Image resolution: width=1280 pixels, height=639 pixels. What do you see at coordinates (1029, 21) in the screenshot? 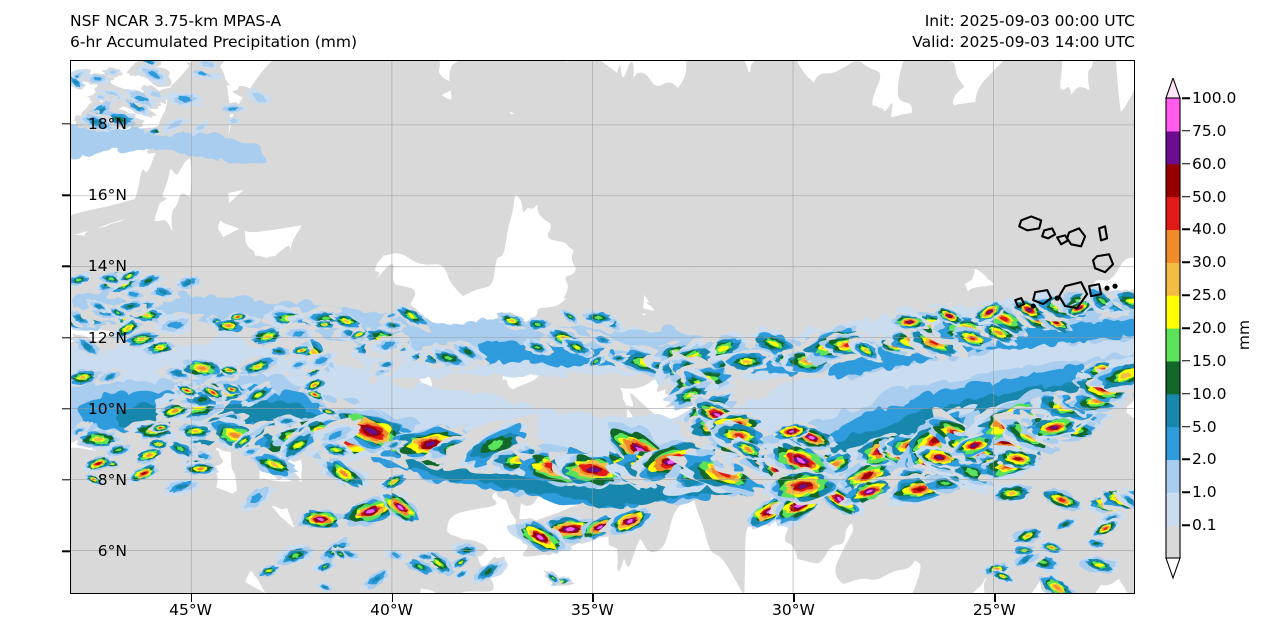
I see `init-time: Init: 2025-09-03 00:00 UTC` at bounding box center [1029, 21].